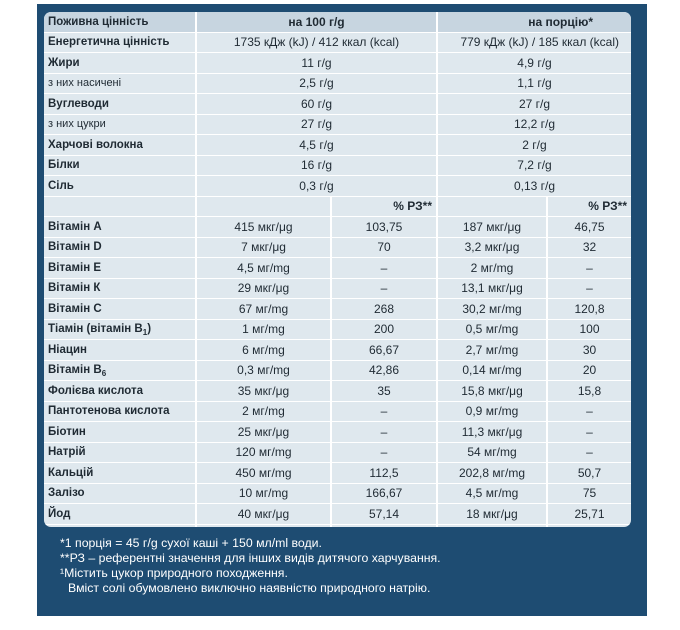  I want to click on micronutrient-row: Вітамін С 67 мг/mg 268 30,2 мг/mg 120,8, so click(337, 309).